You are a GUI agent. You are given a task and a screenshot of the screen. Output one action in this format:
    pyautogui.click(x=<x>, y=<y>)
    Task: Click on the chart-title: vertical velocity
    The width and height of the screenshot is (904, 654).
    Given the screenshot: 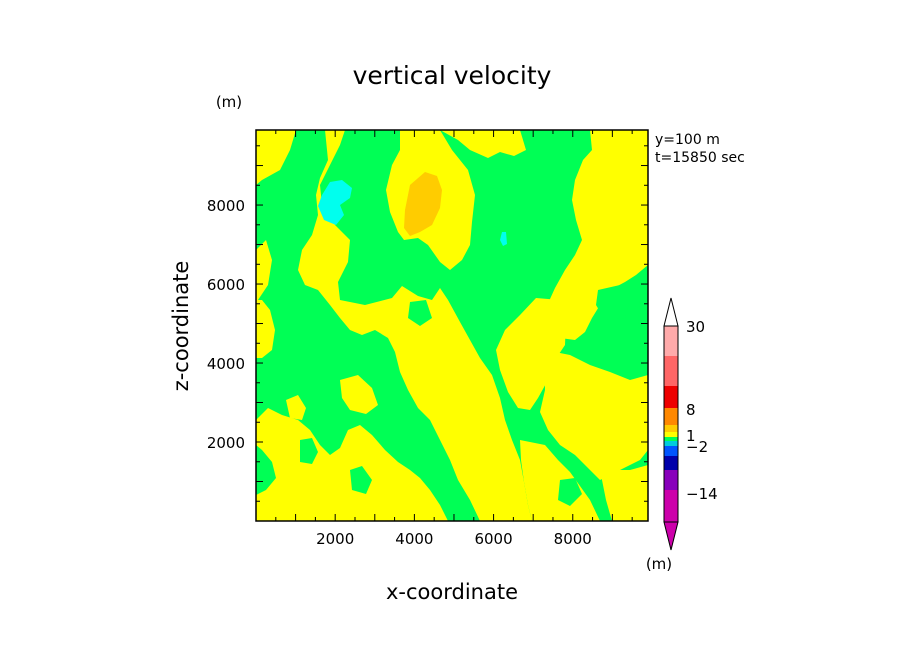 What is the action you would take?
    pyautogui.click(x=452, y=75)
    